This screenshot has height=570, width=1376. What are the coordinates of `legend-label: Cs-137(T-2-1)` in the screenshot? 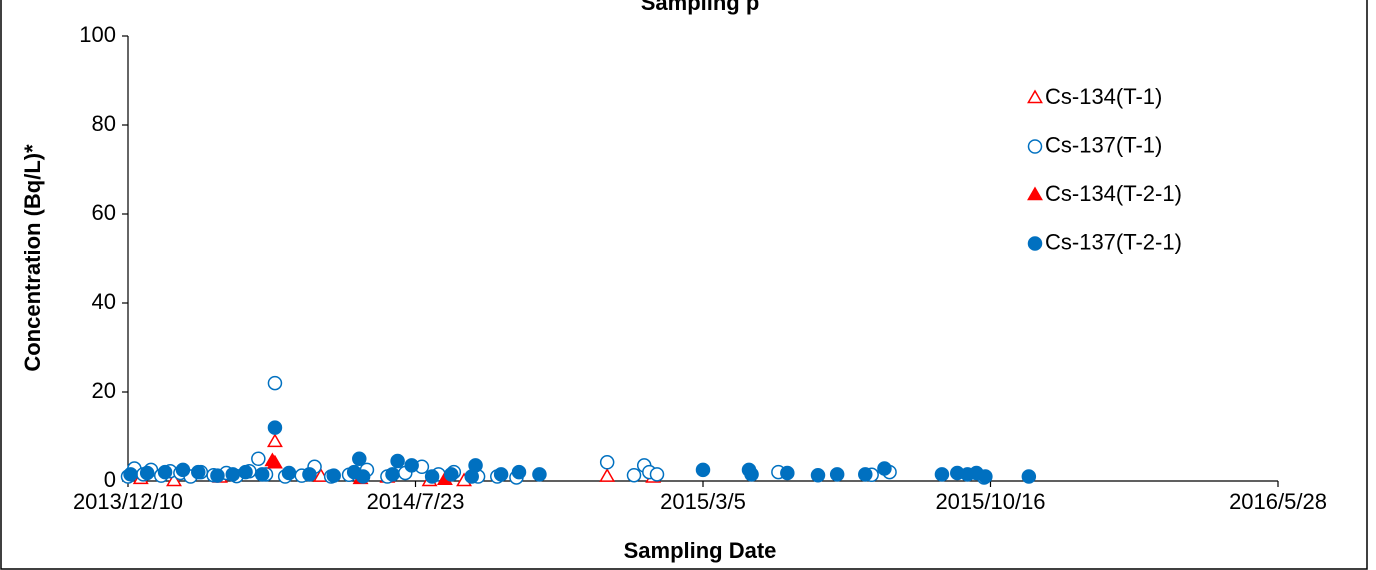 It's located at (1113, 241).